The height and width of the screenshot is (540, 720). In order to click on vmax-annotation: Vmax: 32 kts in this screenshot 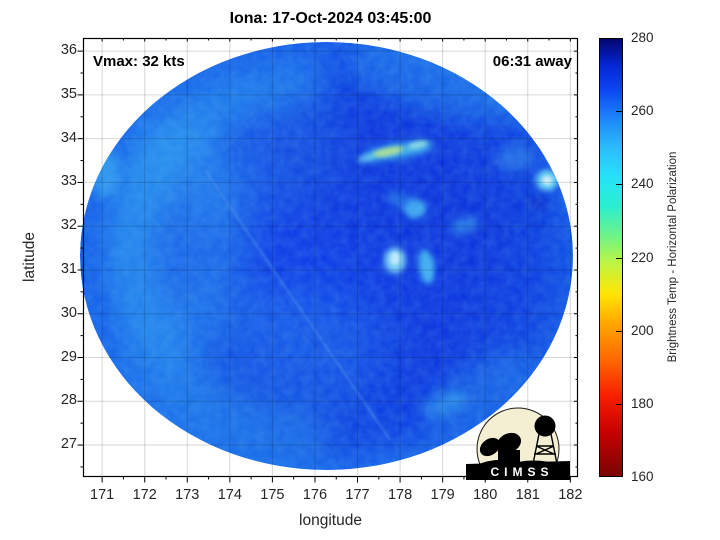, I will do `click(139, 61)`.